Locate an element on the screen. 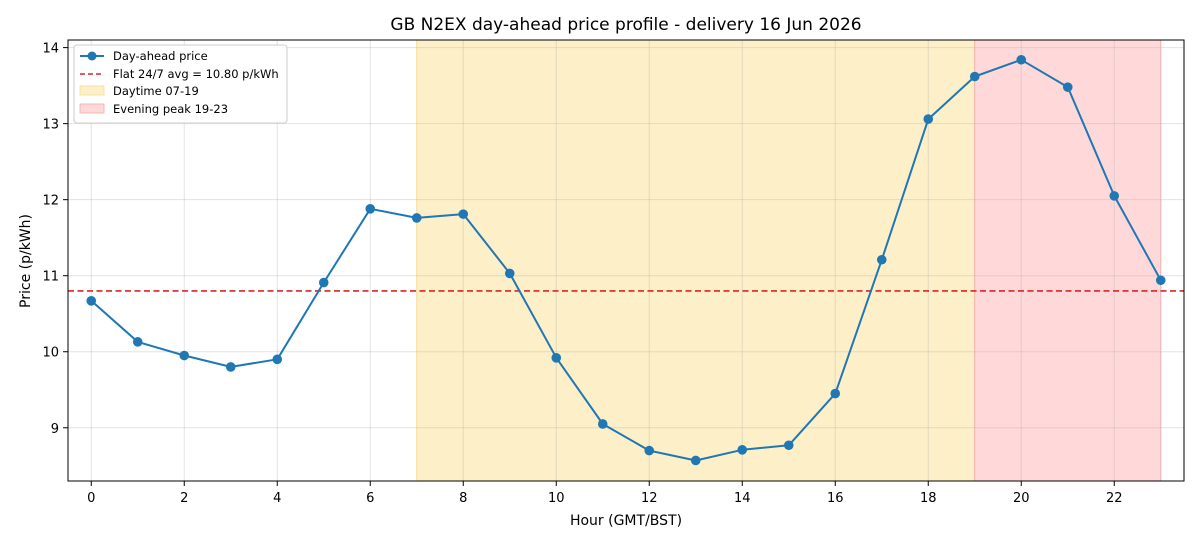  shaded-region-evening-peak is located at coordinates (1067, 260).